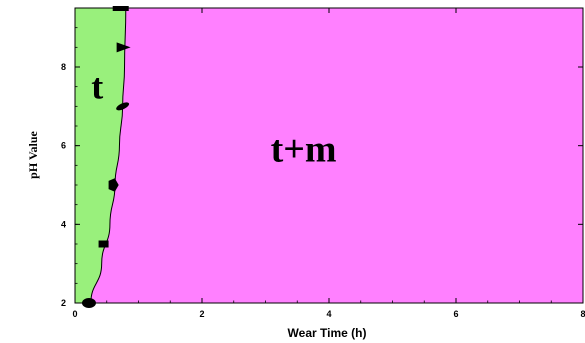 The height and width of the screenshot is (343, 585). I want to click on region-t-fill, so click(100, 155).